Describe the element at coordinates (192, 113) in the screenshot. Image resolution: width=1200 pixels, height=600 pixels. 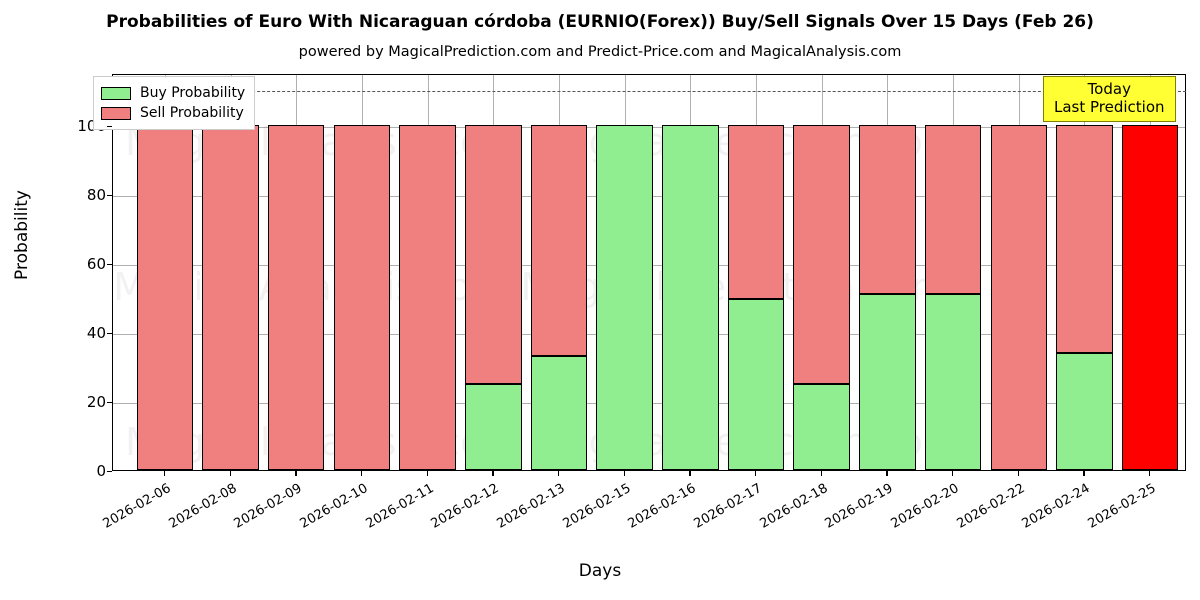
I see `legend-label-sell: Sell Probability` at that location.